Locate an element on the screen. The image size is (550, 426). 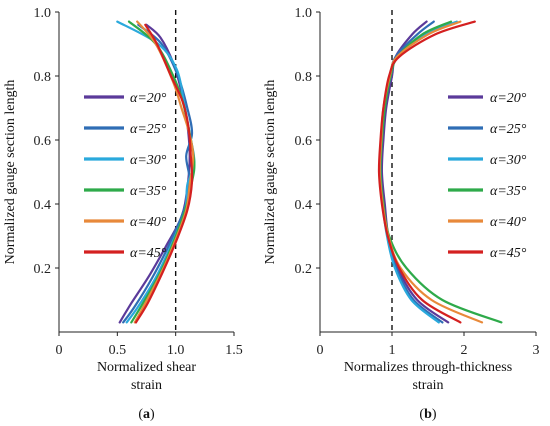
x-axis-label: Normalized shear is located at coordinates (146, 367).